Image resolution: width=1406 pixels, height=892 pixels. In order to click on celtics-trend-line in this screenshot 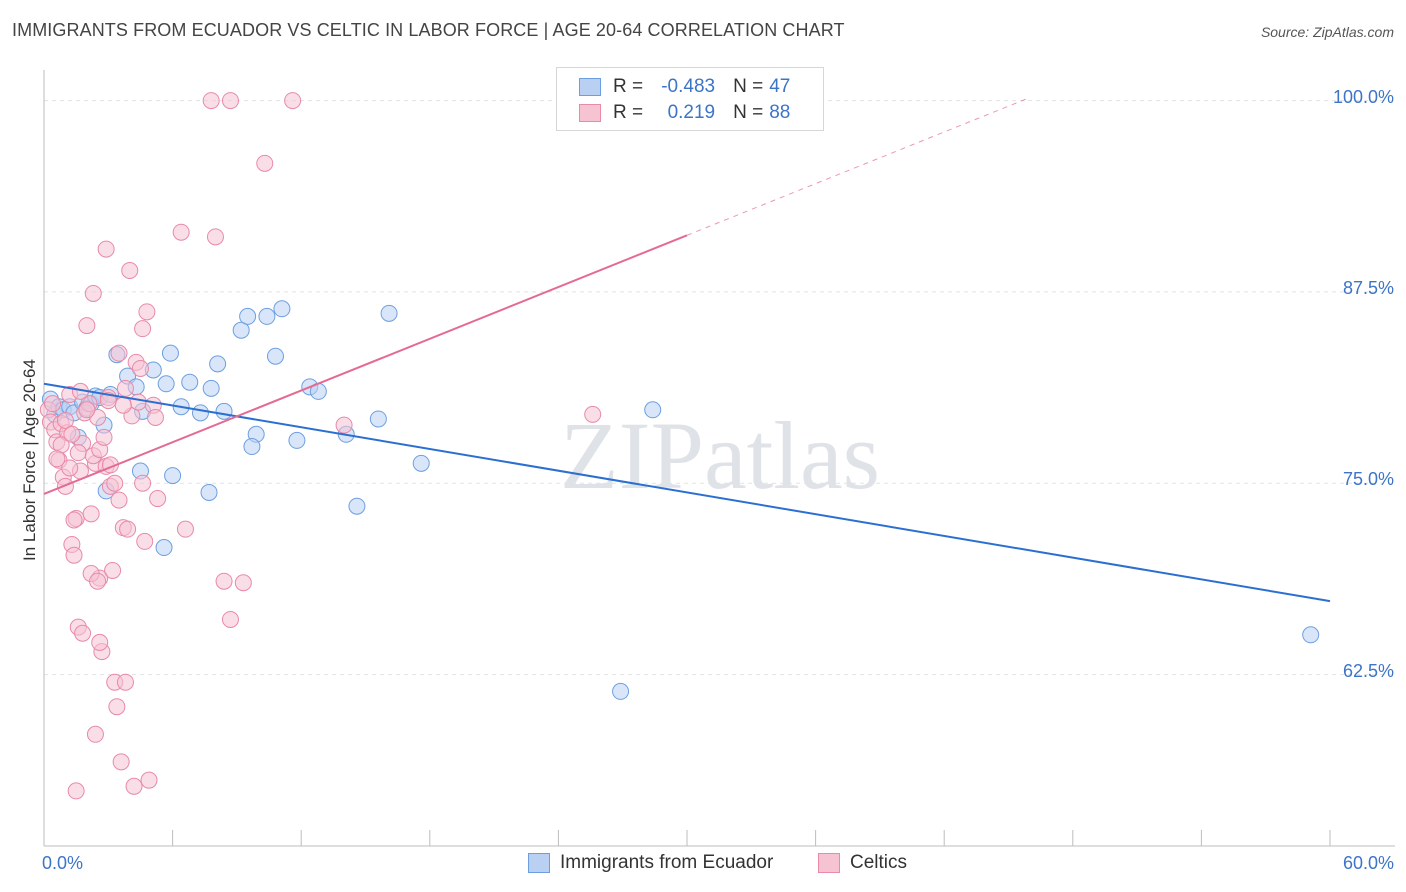, I will do `click(365, 364)`.